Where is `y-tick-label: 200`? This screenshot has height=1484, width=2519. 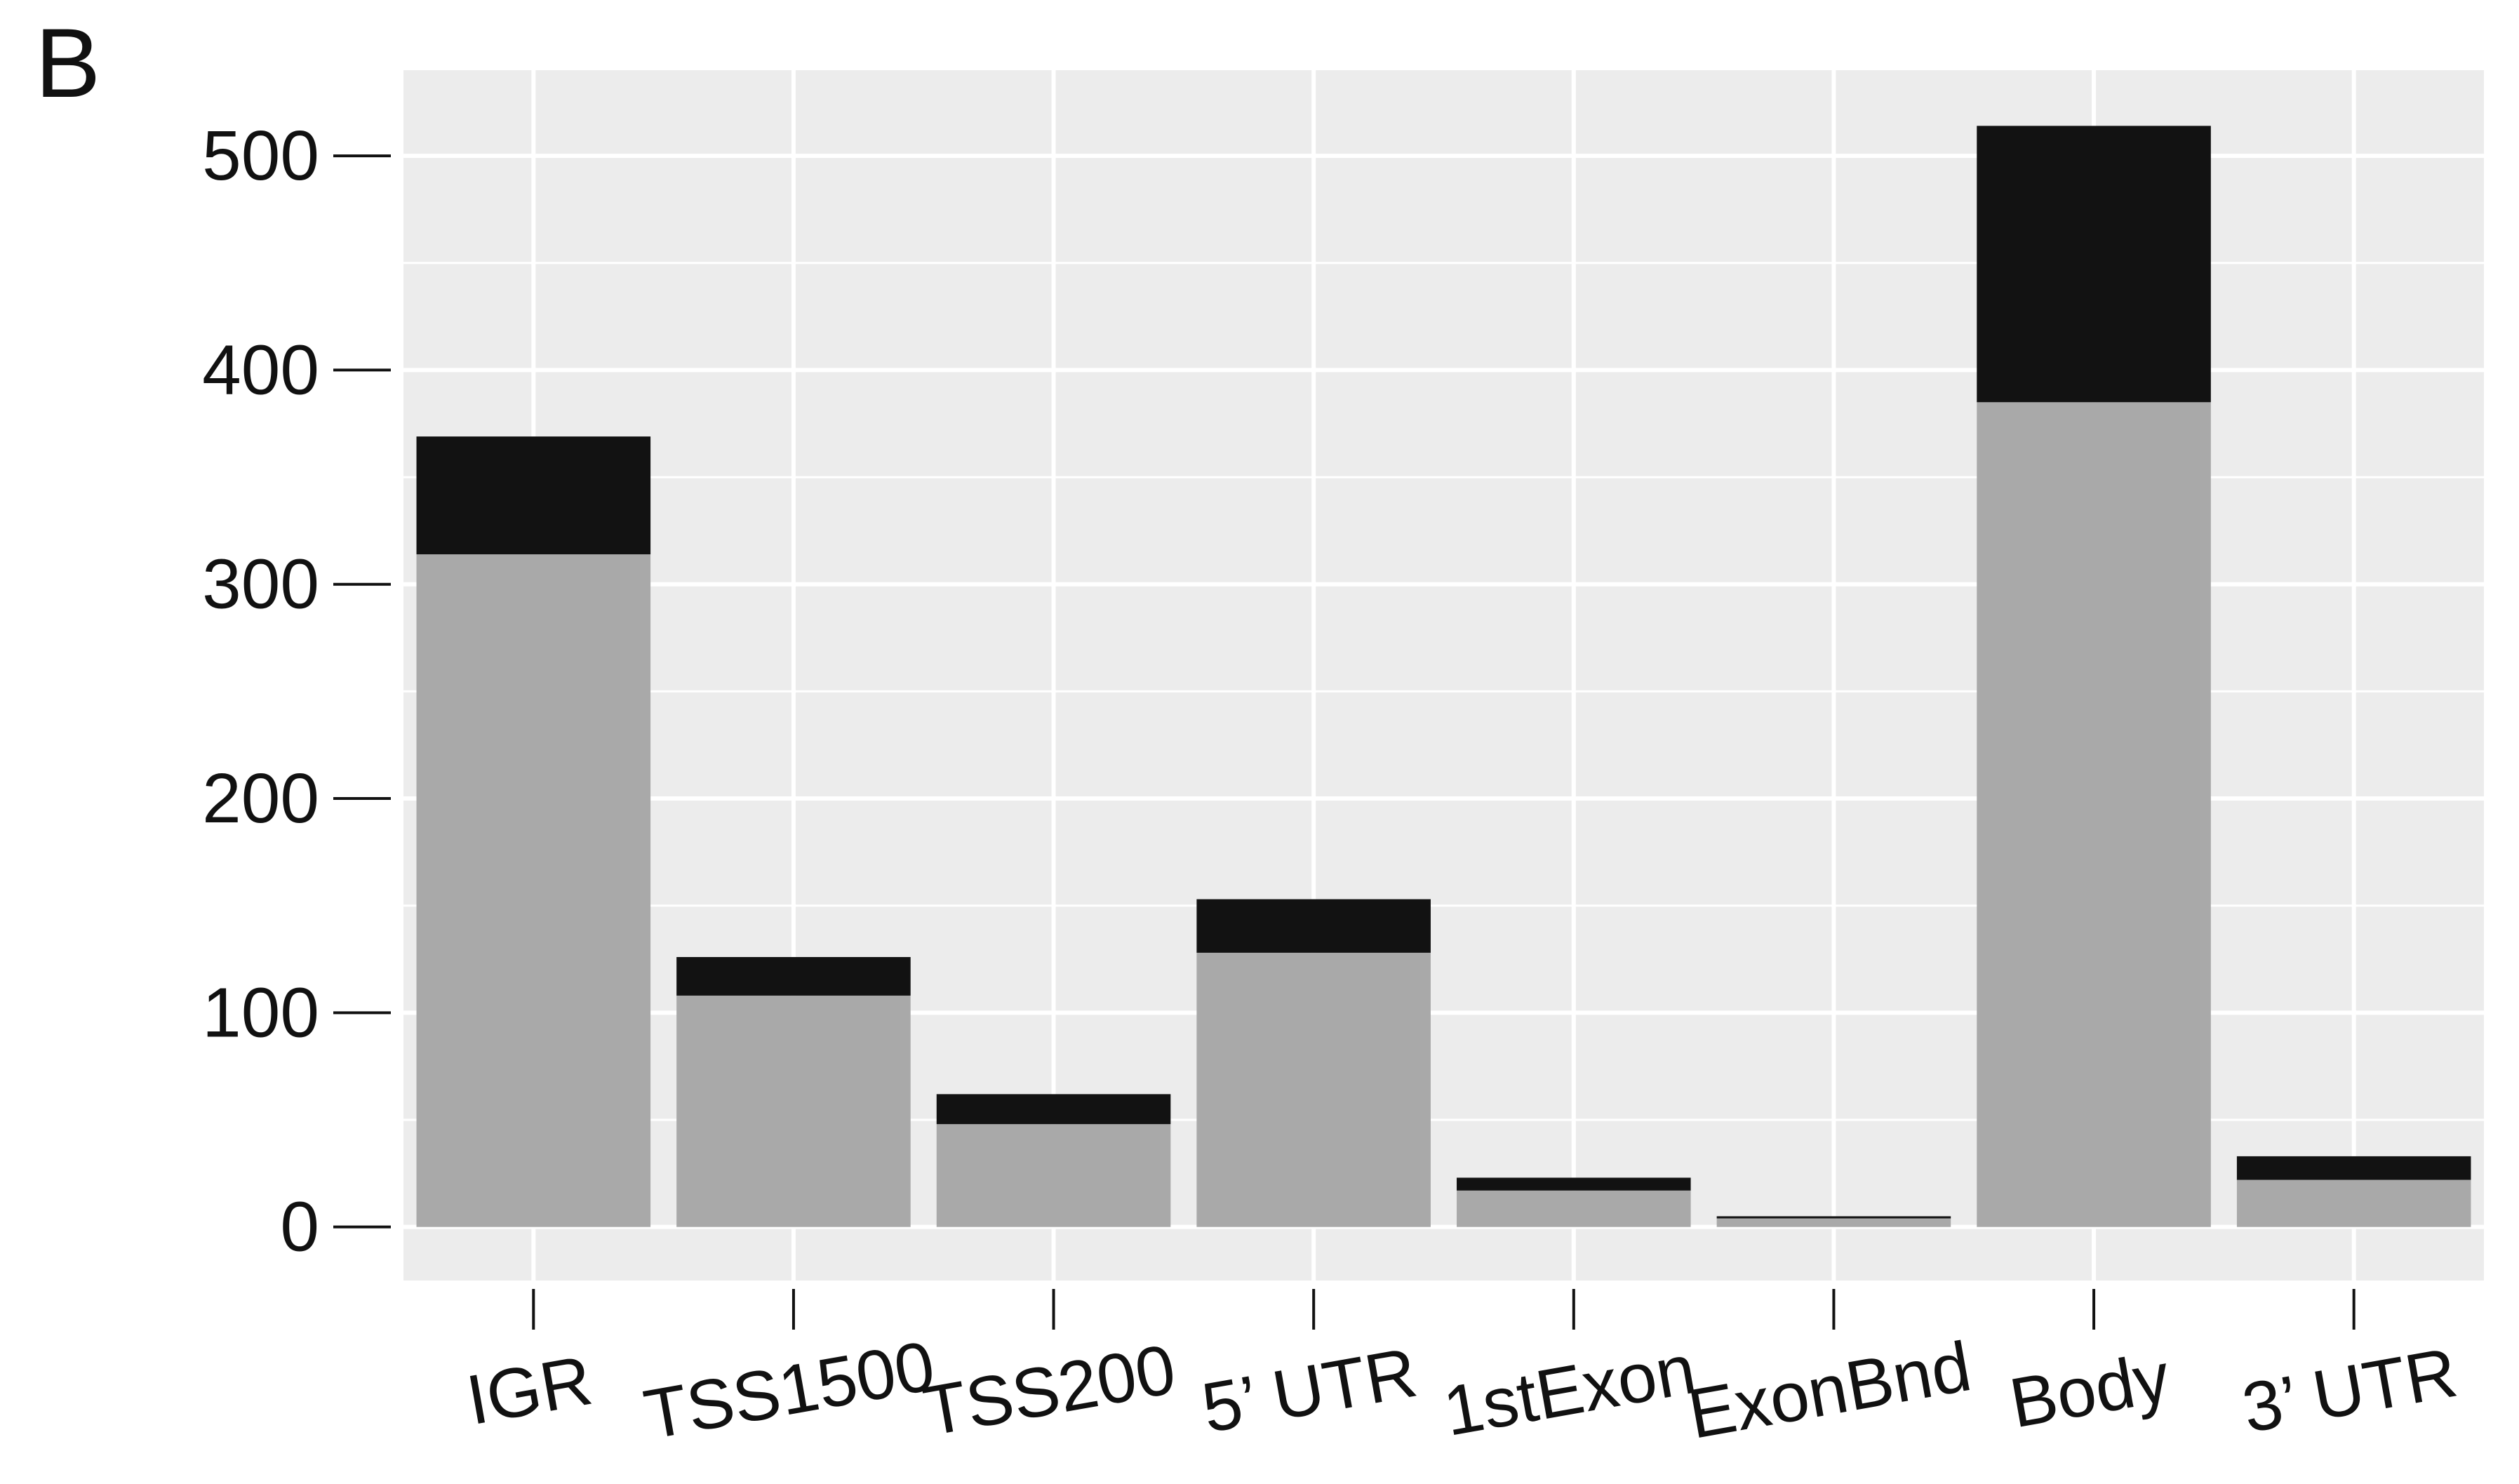 y-tick-label: 200 is located at coordinates (260, 798).